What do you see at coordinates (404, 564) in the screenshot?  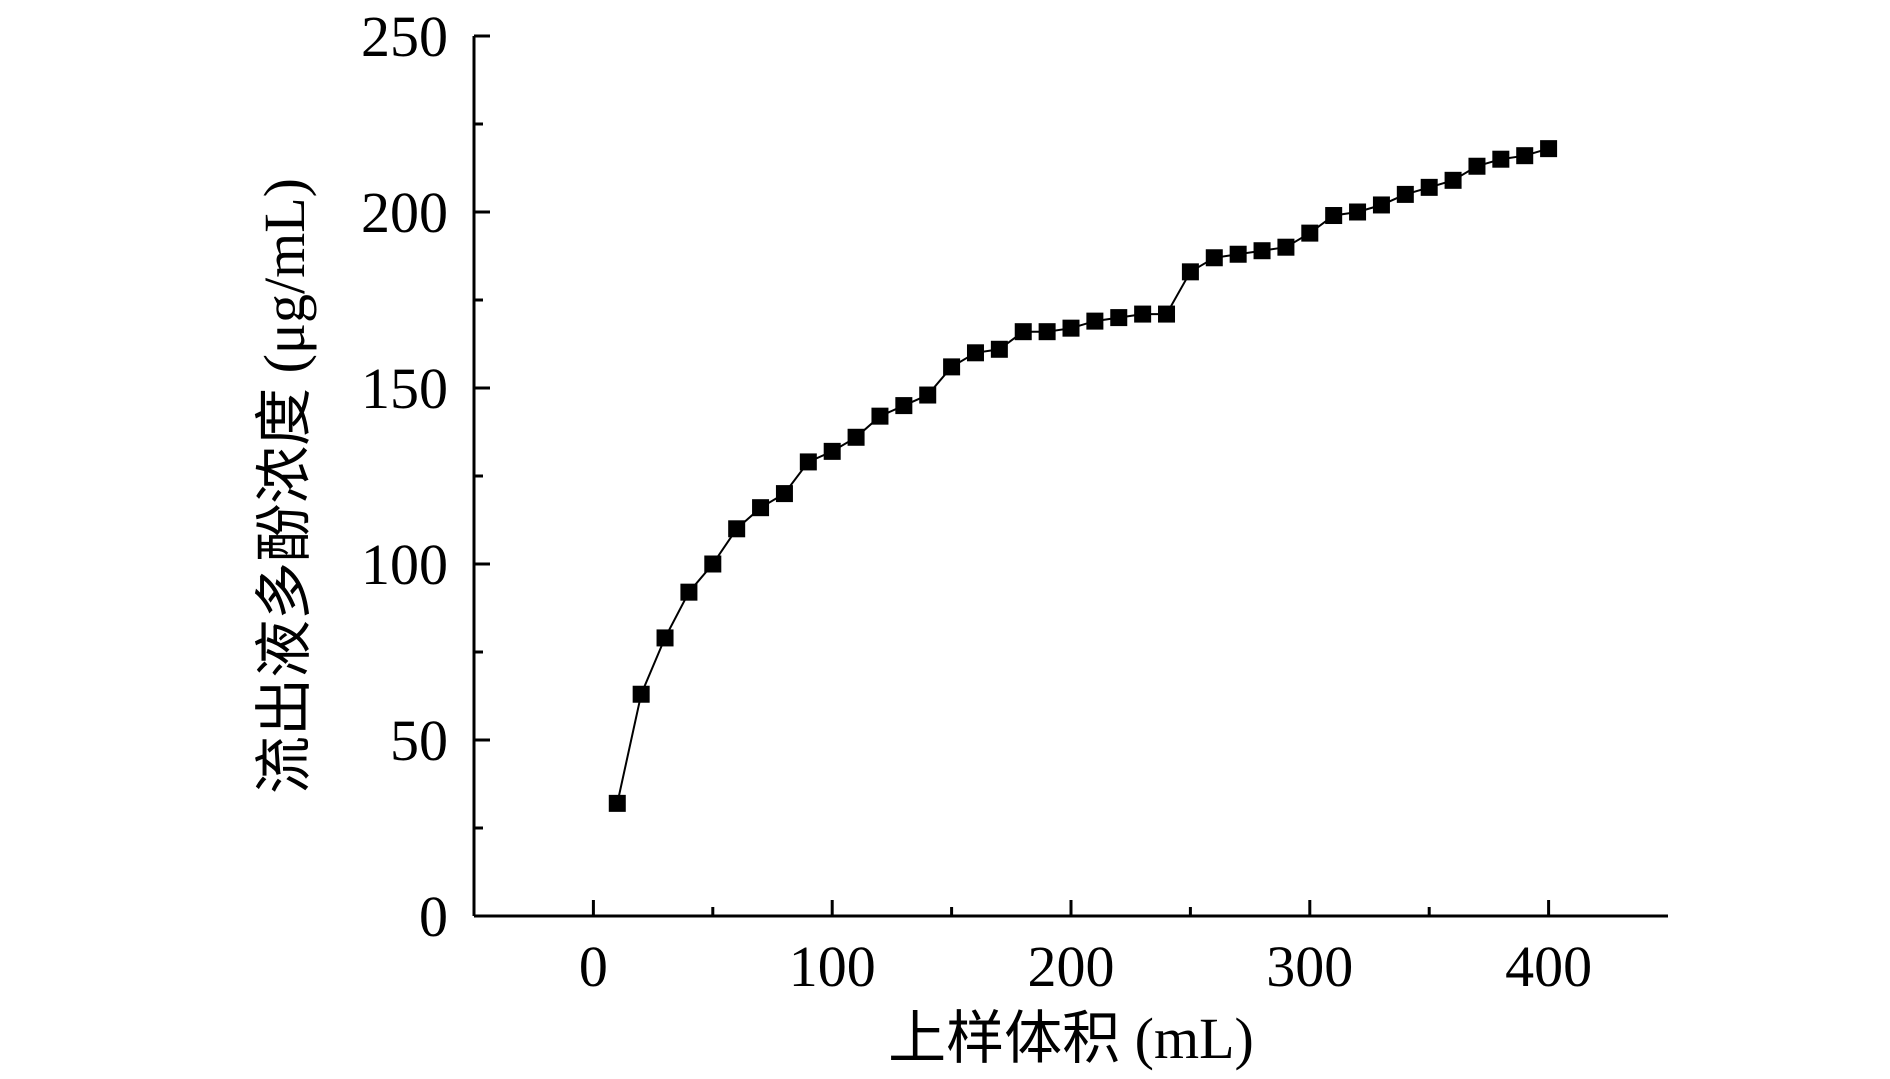 I see `y-tick-label: 100` at bounding box center [404, 564].